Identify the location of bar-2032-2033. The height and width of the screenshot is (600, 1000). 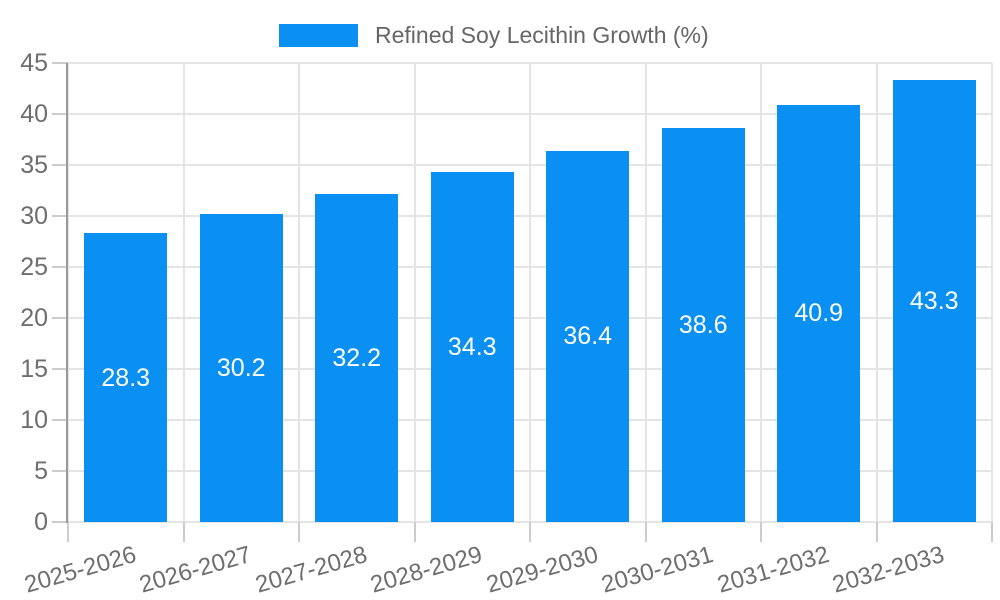
(934, 301).